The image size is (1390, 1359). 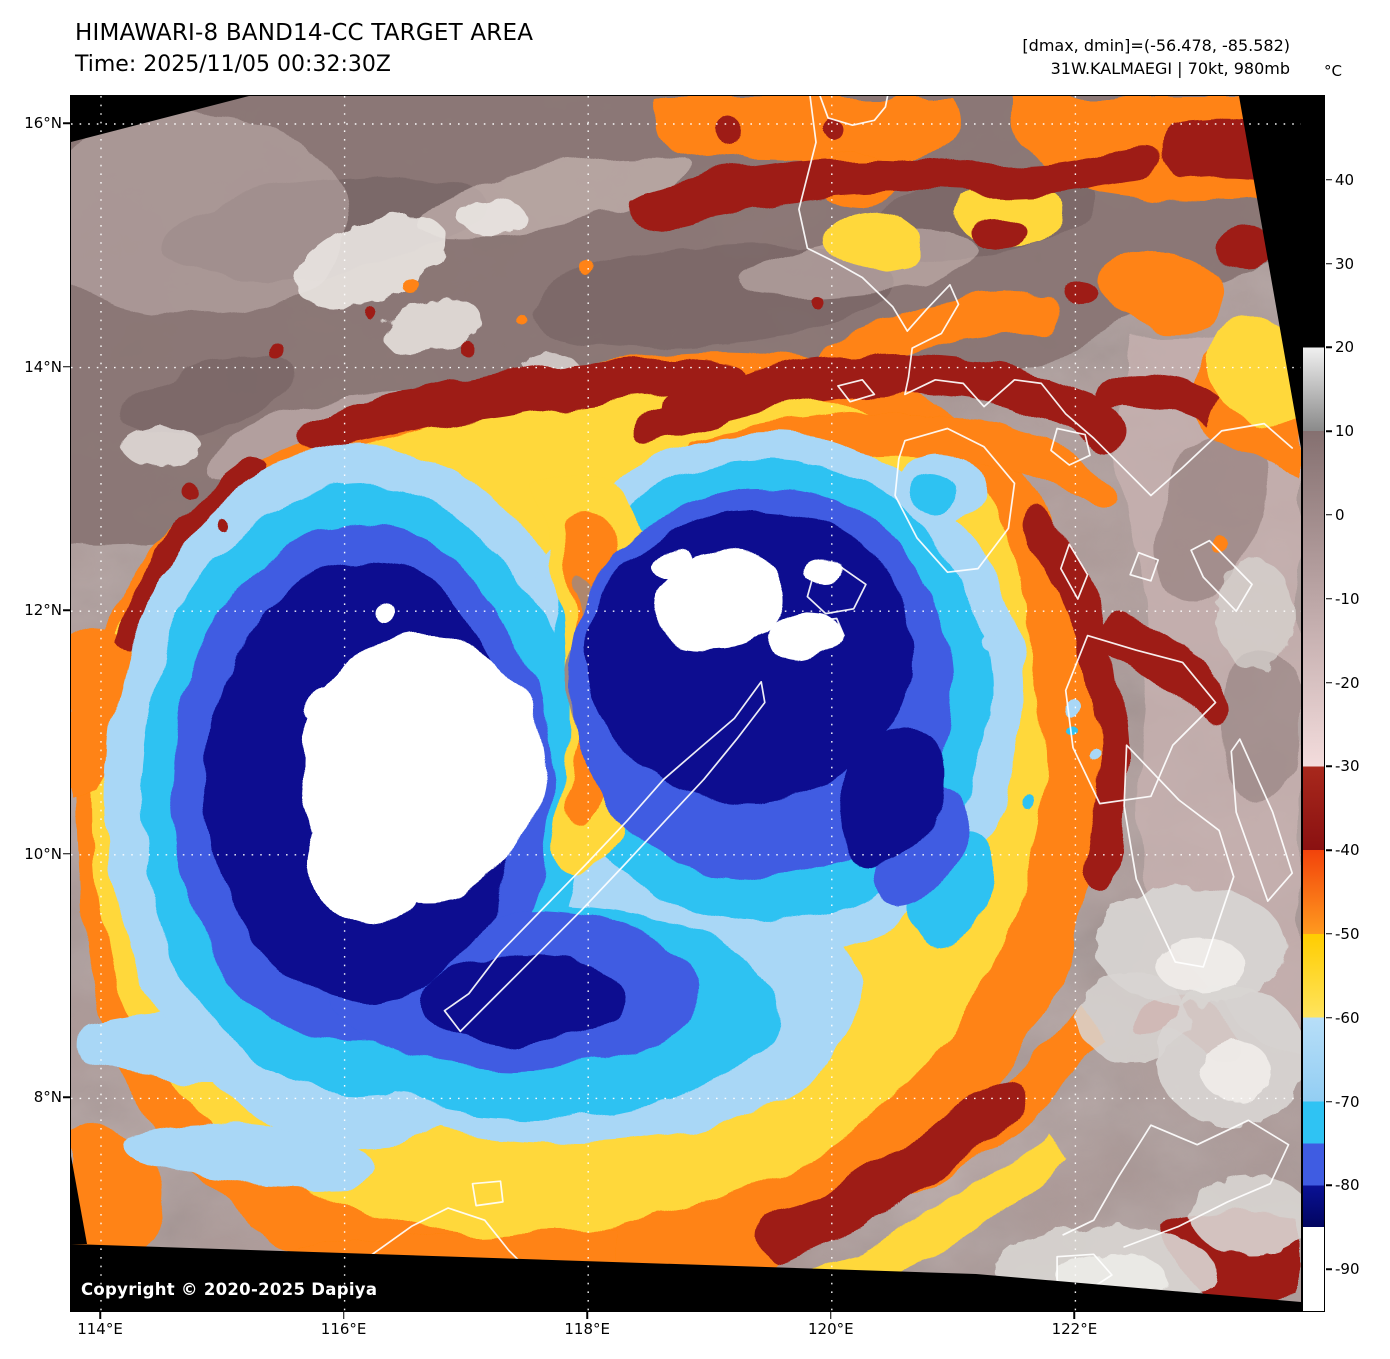 What do you see at coordinates (1347, 1017) in the screenshot?
I see `colorbar-tick-label: -60` at bounding box center [1347, 1017].